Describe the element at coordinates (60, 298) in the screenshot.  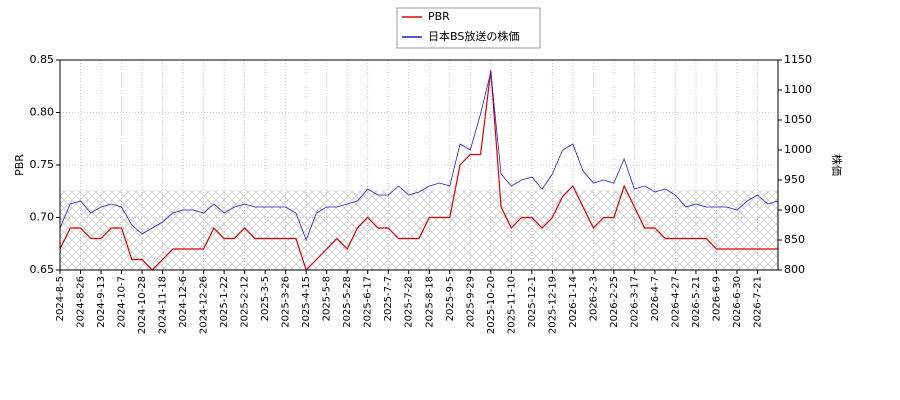
I see `x-tick-label: 2024-8-5` at that location.